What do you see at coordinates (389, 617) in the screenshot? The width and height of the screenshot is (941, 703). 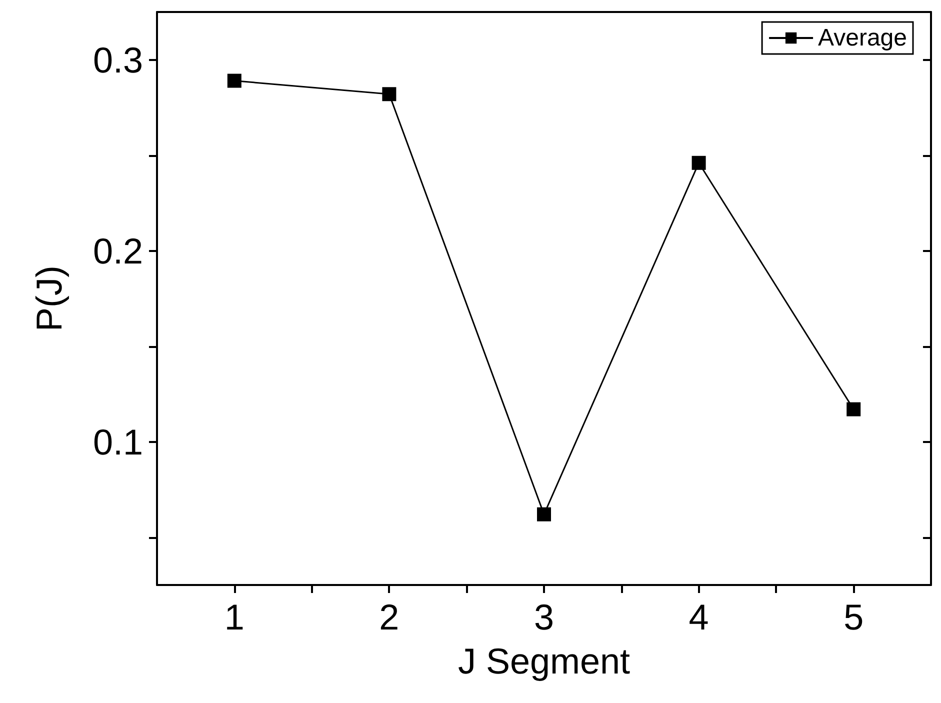 I see `x-tick-label: 2` at bounding box center [389, 617].